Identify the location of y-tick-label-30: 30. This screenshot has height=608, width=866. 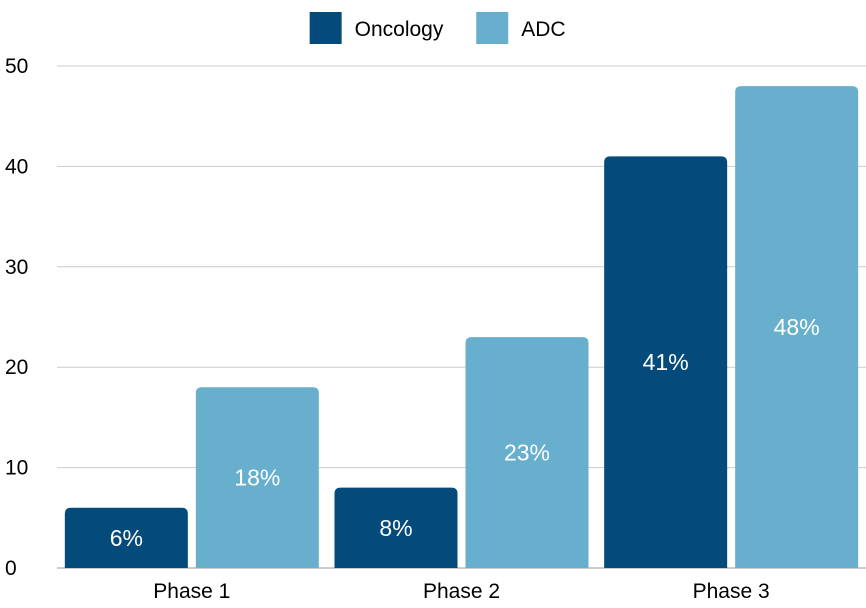
(16, 267).